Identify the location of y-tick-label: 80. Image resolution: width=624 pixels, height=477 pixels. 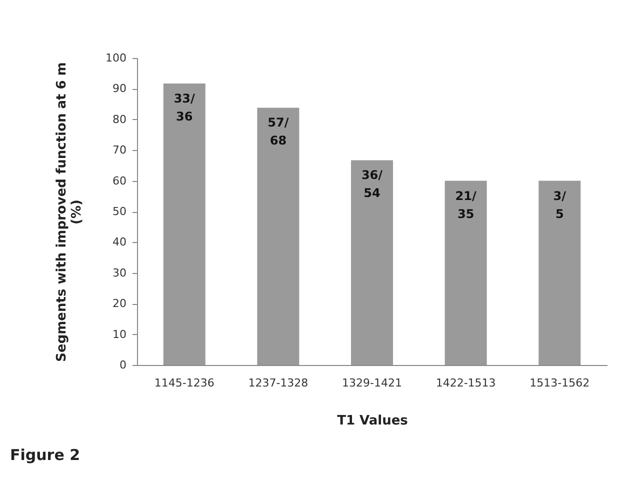
(119, 119).